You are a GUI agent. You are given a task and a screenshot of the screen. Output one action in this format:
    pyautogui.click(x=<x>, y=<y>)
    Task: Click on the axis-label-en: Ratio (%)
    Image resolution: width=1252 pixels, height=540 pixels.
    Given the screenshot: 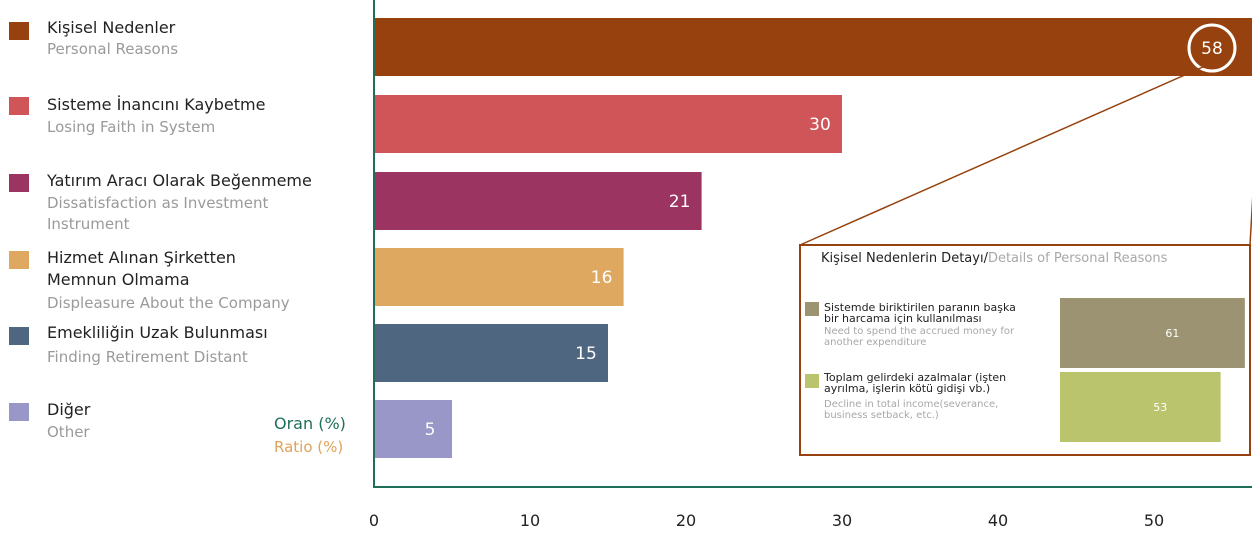 What is the action you would take?
    pyautogui.click(x=309, y=447)
    